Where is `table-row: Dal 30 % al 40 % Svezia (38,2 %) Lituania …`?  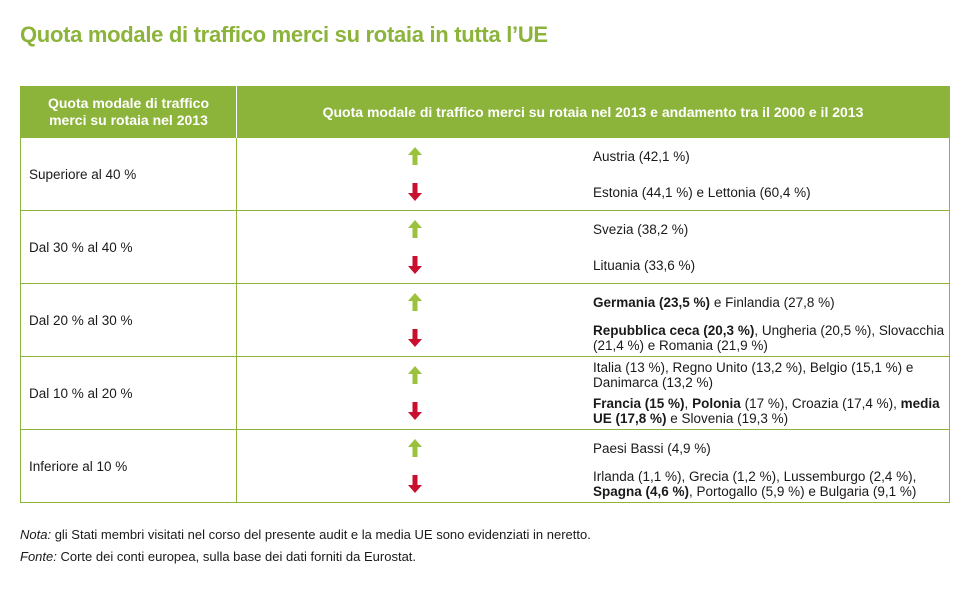
table-row: Dal 30 % al 40 % Svezia (38,2 %) Lituania … is located at coordinates (485, 247).